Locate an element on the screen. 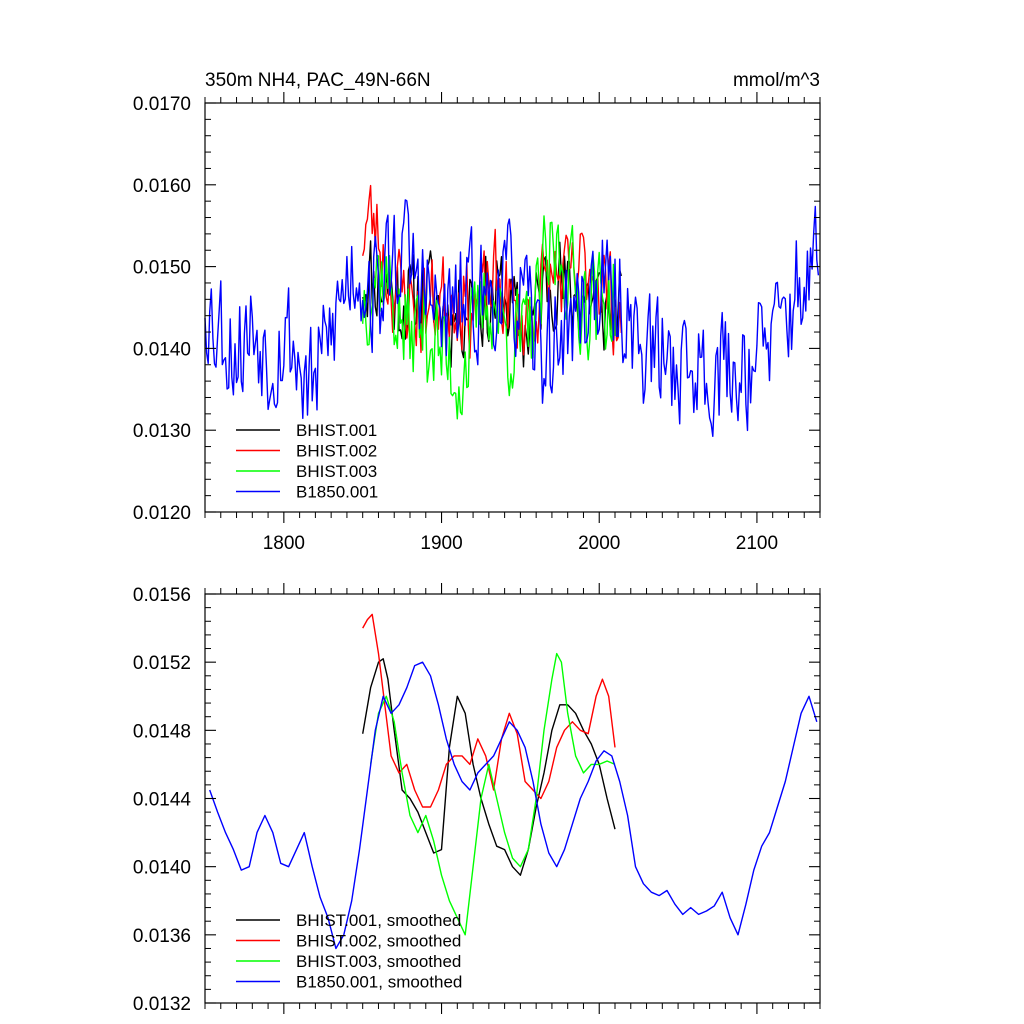 Image resolution: width=1024 pixels, height=1024 pixels. top-chart-units: mmol/m^3 is located at coordinates (776, 80).